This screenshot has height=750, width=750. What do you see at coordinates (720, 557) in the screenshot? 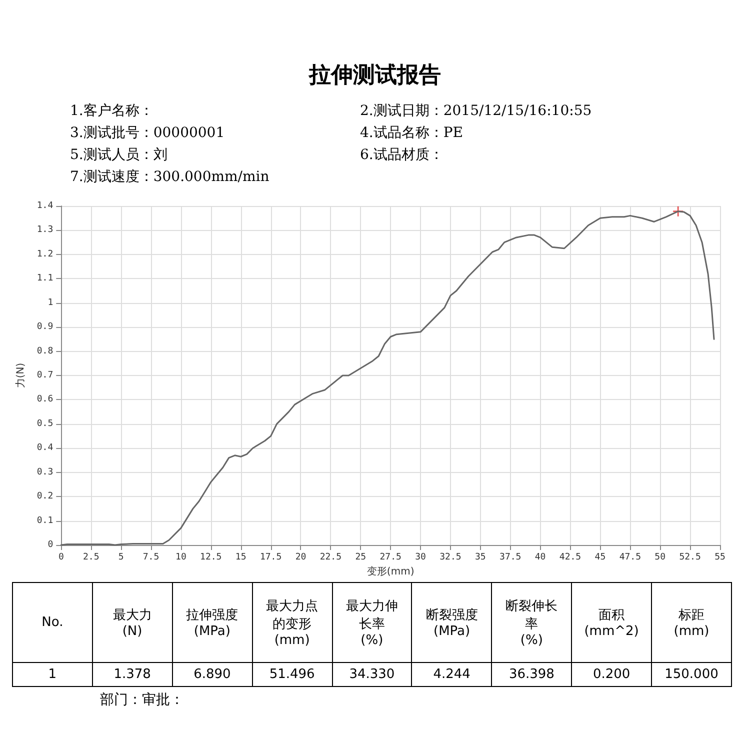
I see `x-tick-label: 55` at bounding box center [720, 557].